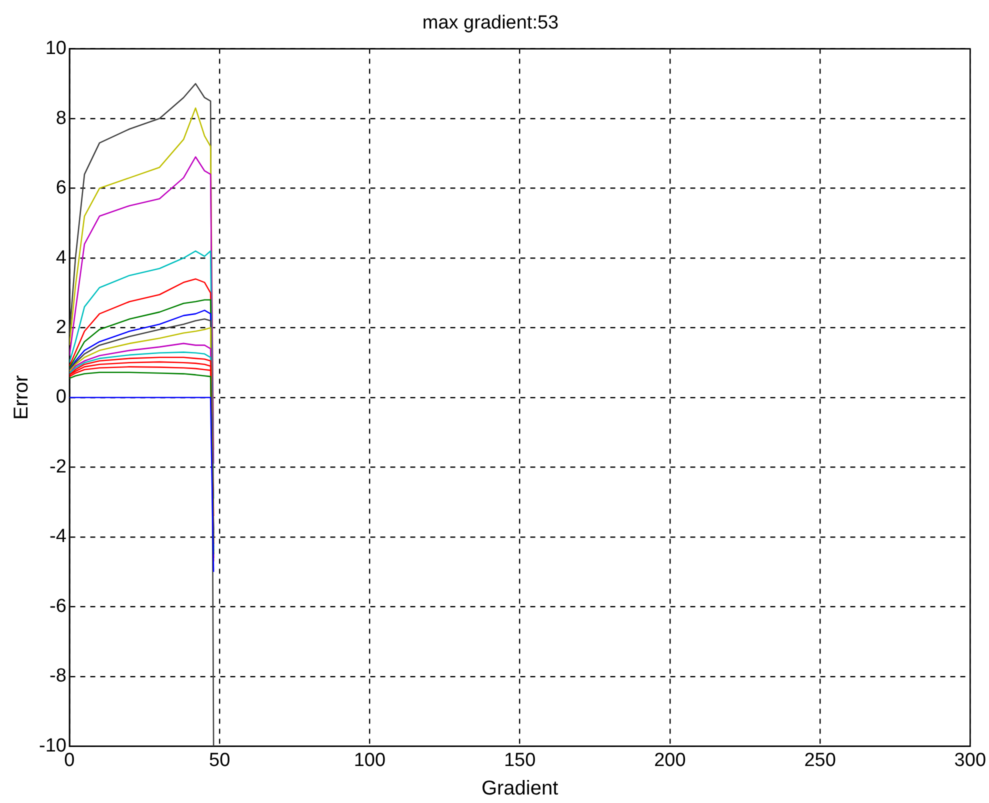  Describe the element at coordinates (61, 118) in the screenshot. I see `y-tick-label: 8` at that location.